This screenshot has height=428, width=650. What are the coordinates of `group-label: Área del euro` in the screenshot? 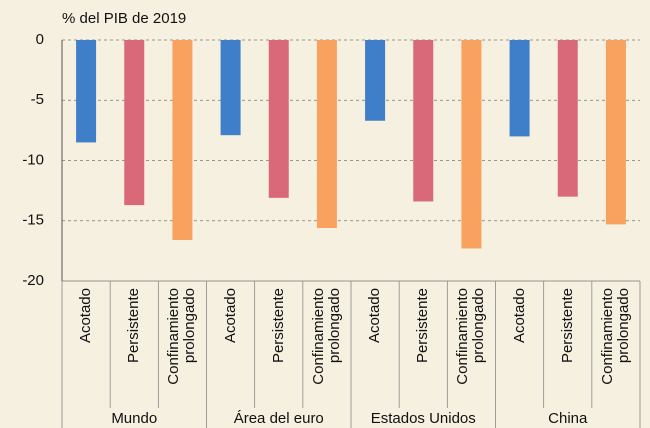 It's located at (279, 418).